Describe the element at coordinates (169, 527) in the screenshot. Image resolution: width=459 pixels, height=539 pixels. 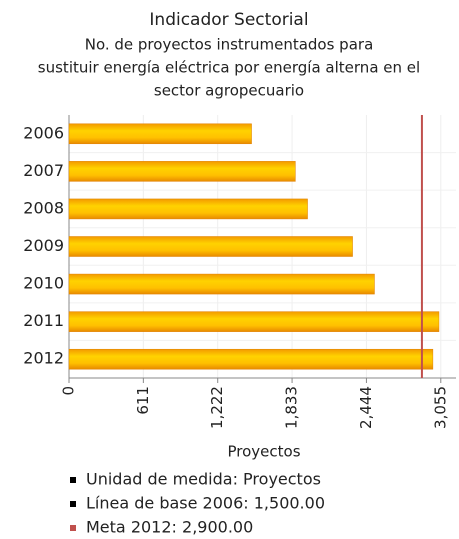
I see `legend-label: Meta 2012: 2,900.00` at that location.